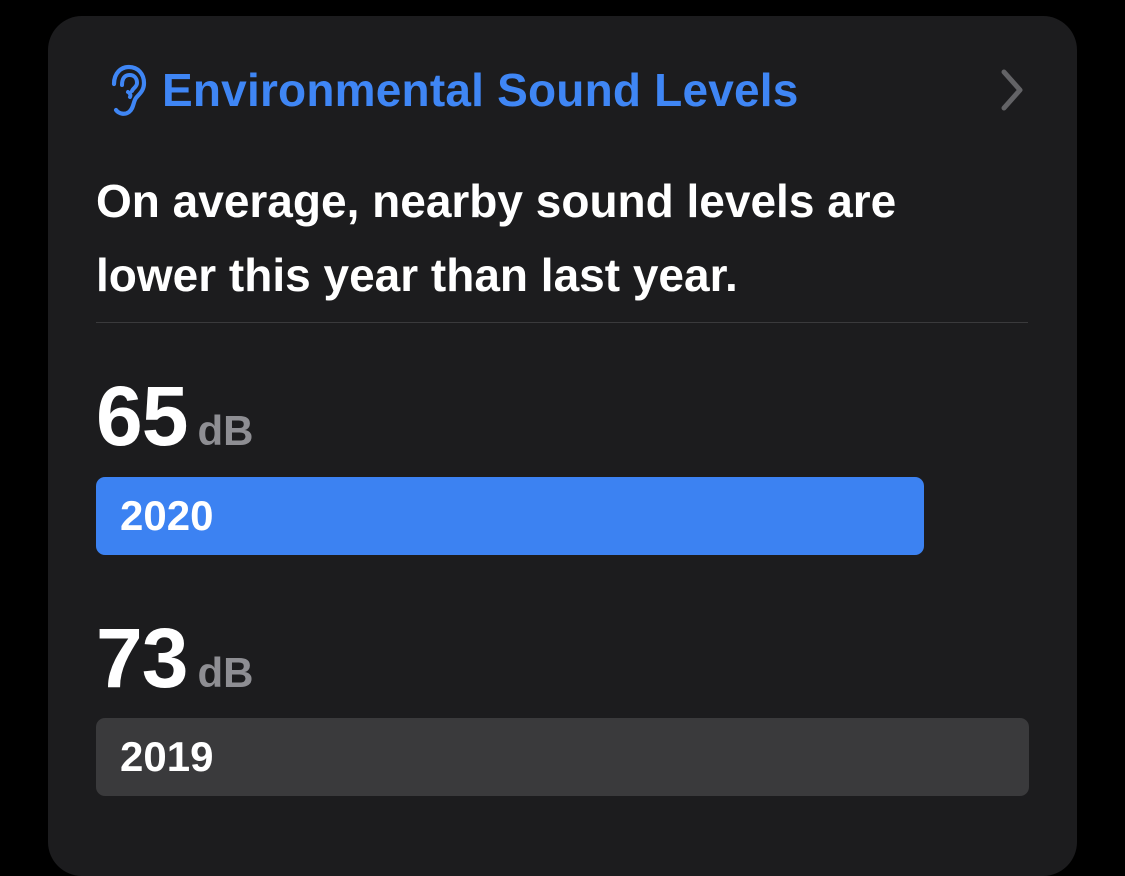 This screenshot has width=1125, height=876. I want to click on bar-2019: 2019, so click(562, 757).